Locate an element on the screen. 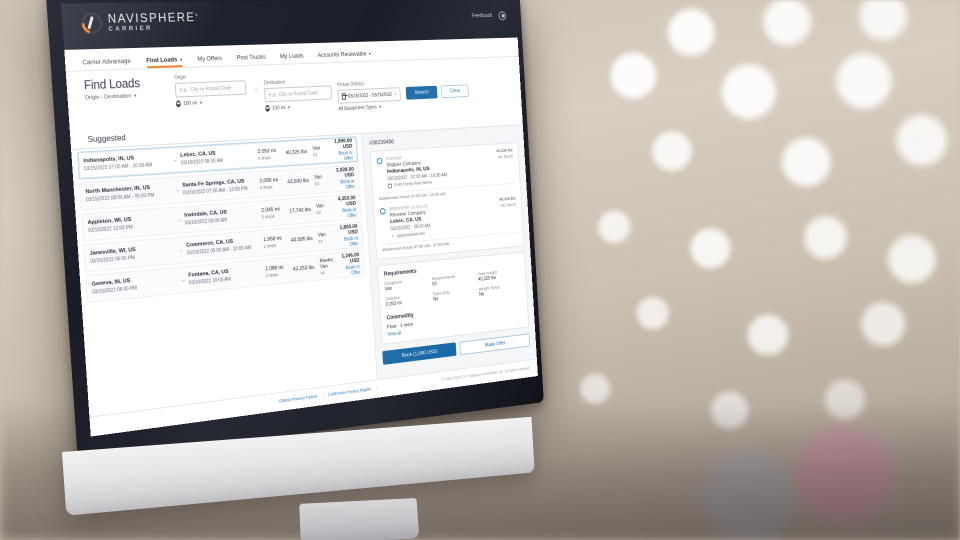 The height and width of the screenshot is (540, 960). nav-item-my-loads: My Loads is located at coordinates (292, 58).